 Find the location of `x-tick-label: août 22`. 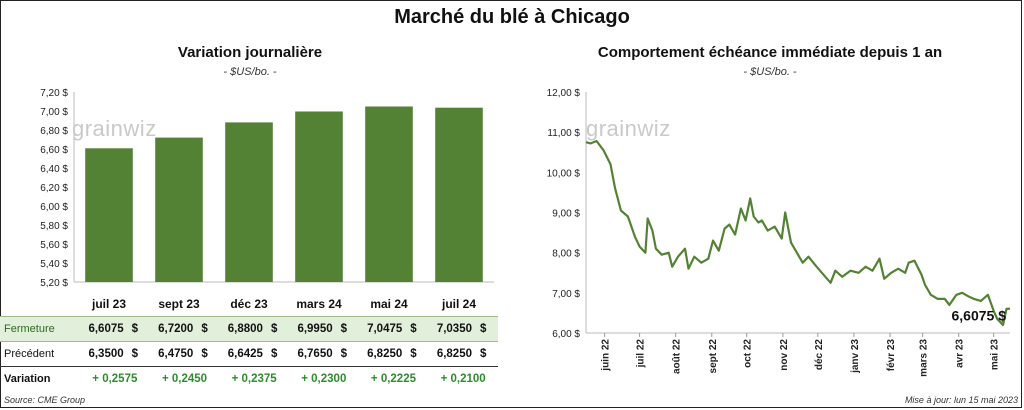

x-tick-label: août 22 is located at coordinates (677, 356).